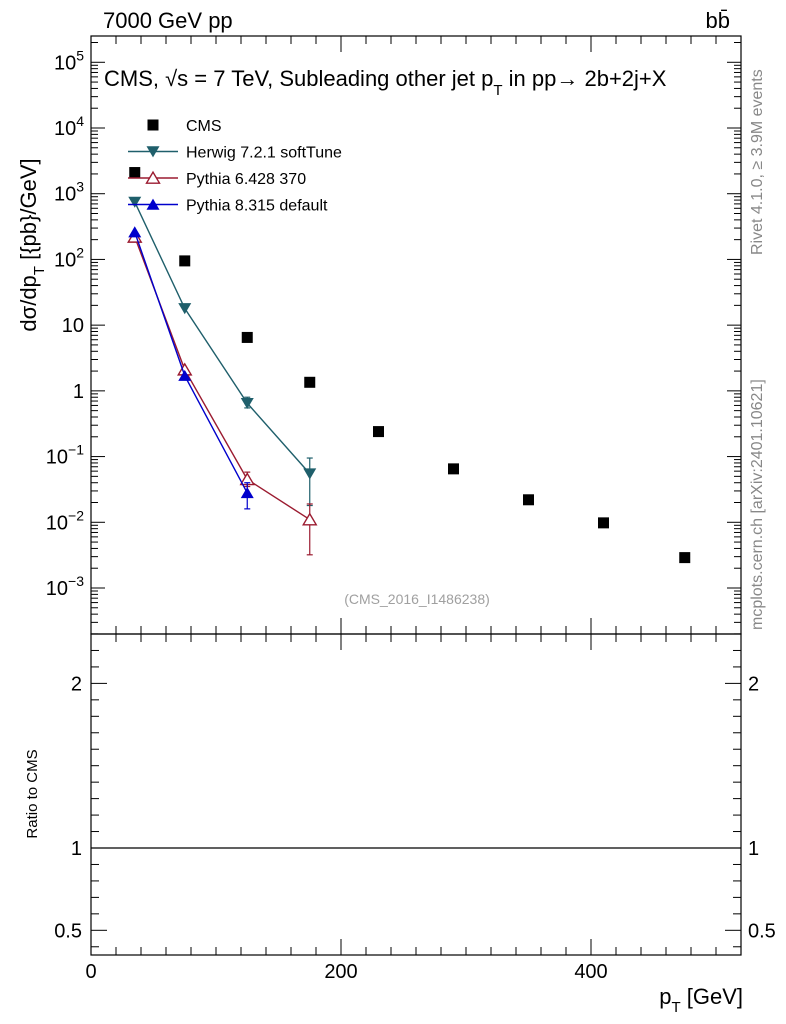  What do you see at coordinates (264, 153) in the screenshot?
I see `legend-label: Herwig 7.2.1 softTune` at bounding box center [264, 153].